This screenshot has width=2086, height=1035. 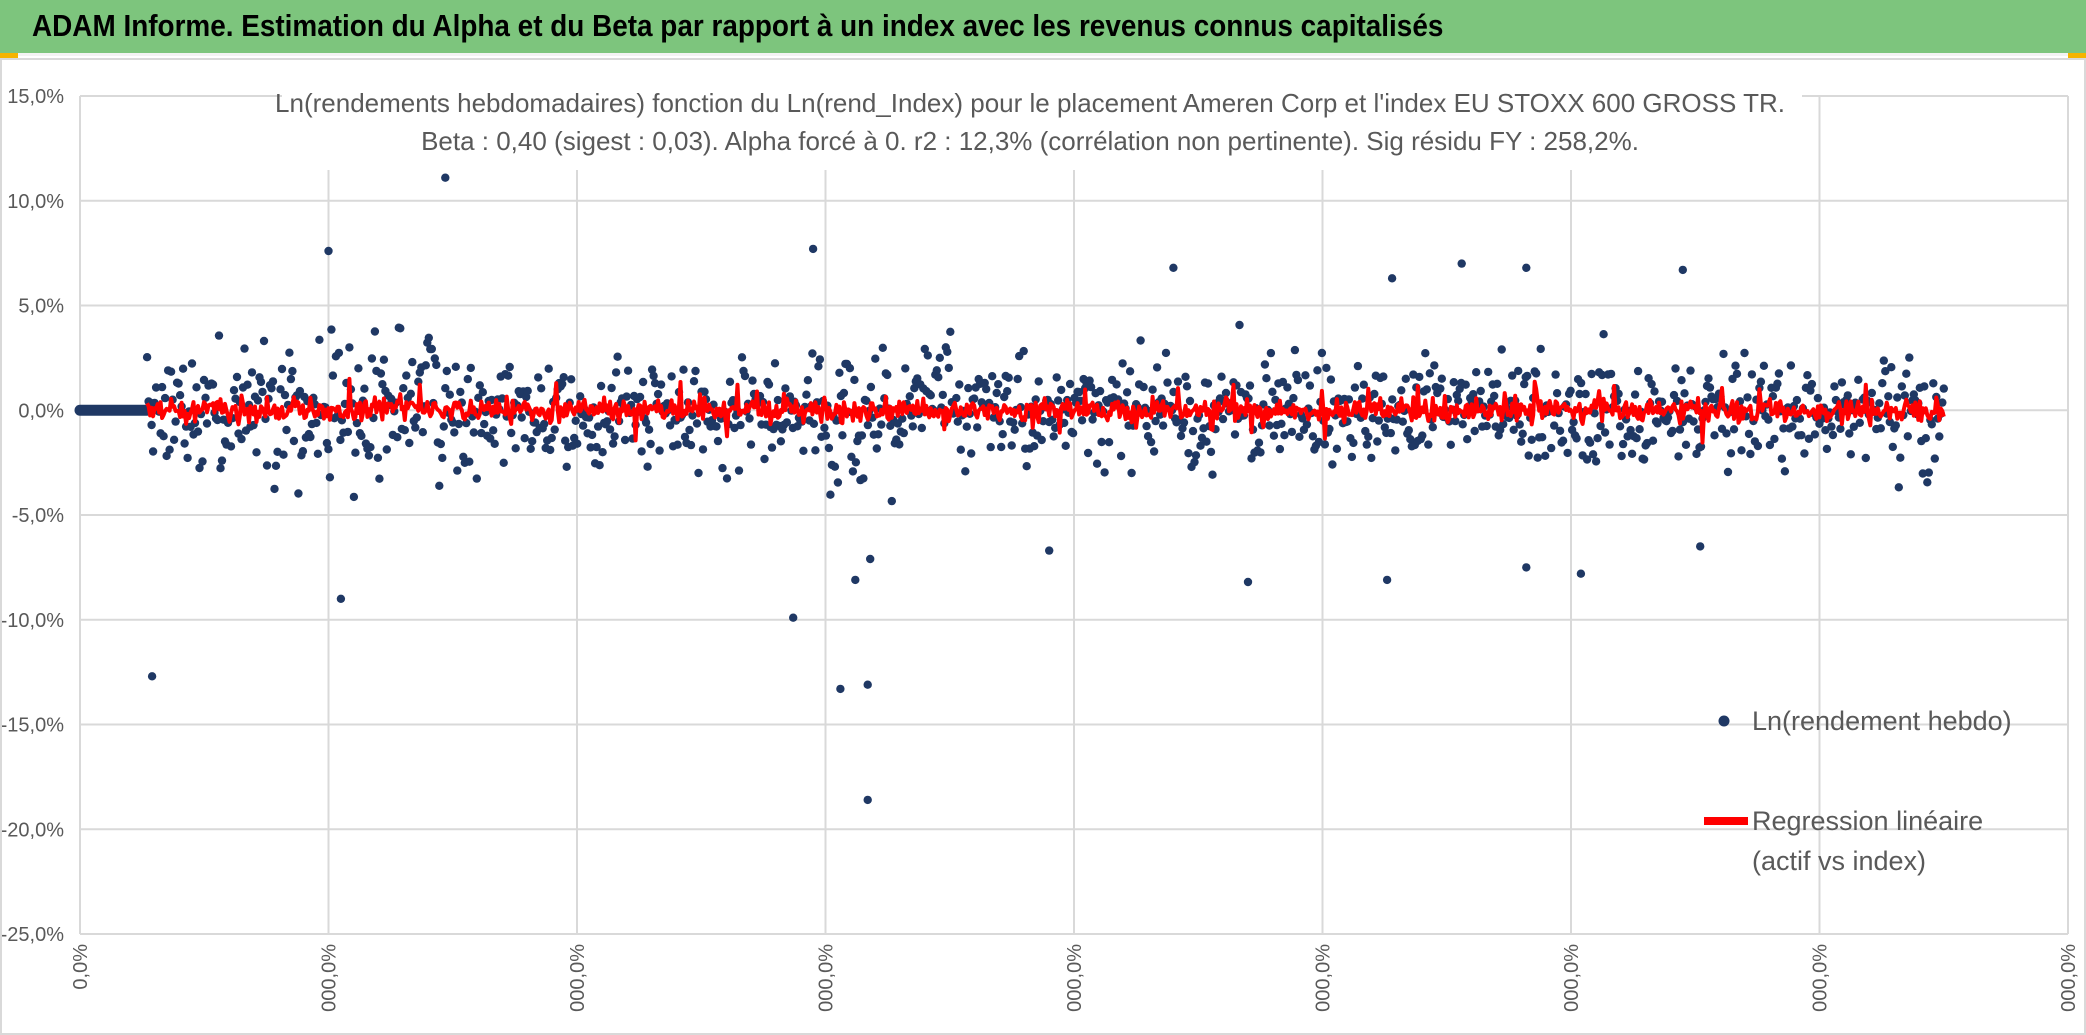 I want to click on legend-marker-scatter, so click(x=1724, y=721).